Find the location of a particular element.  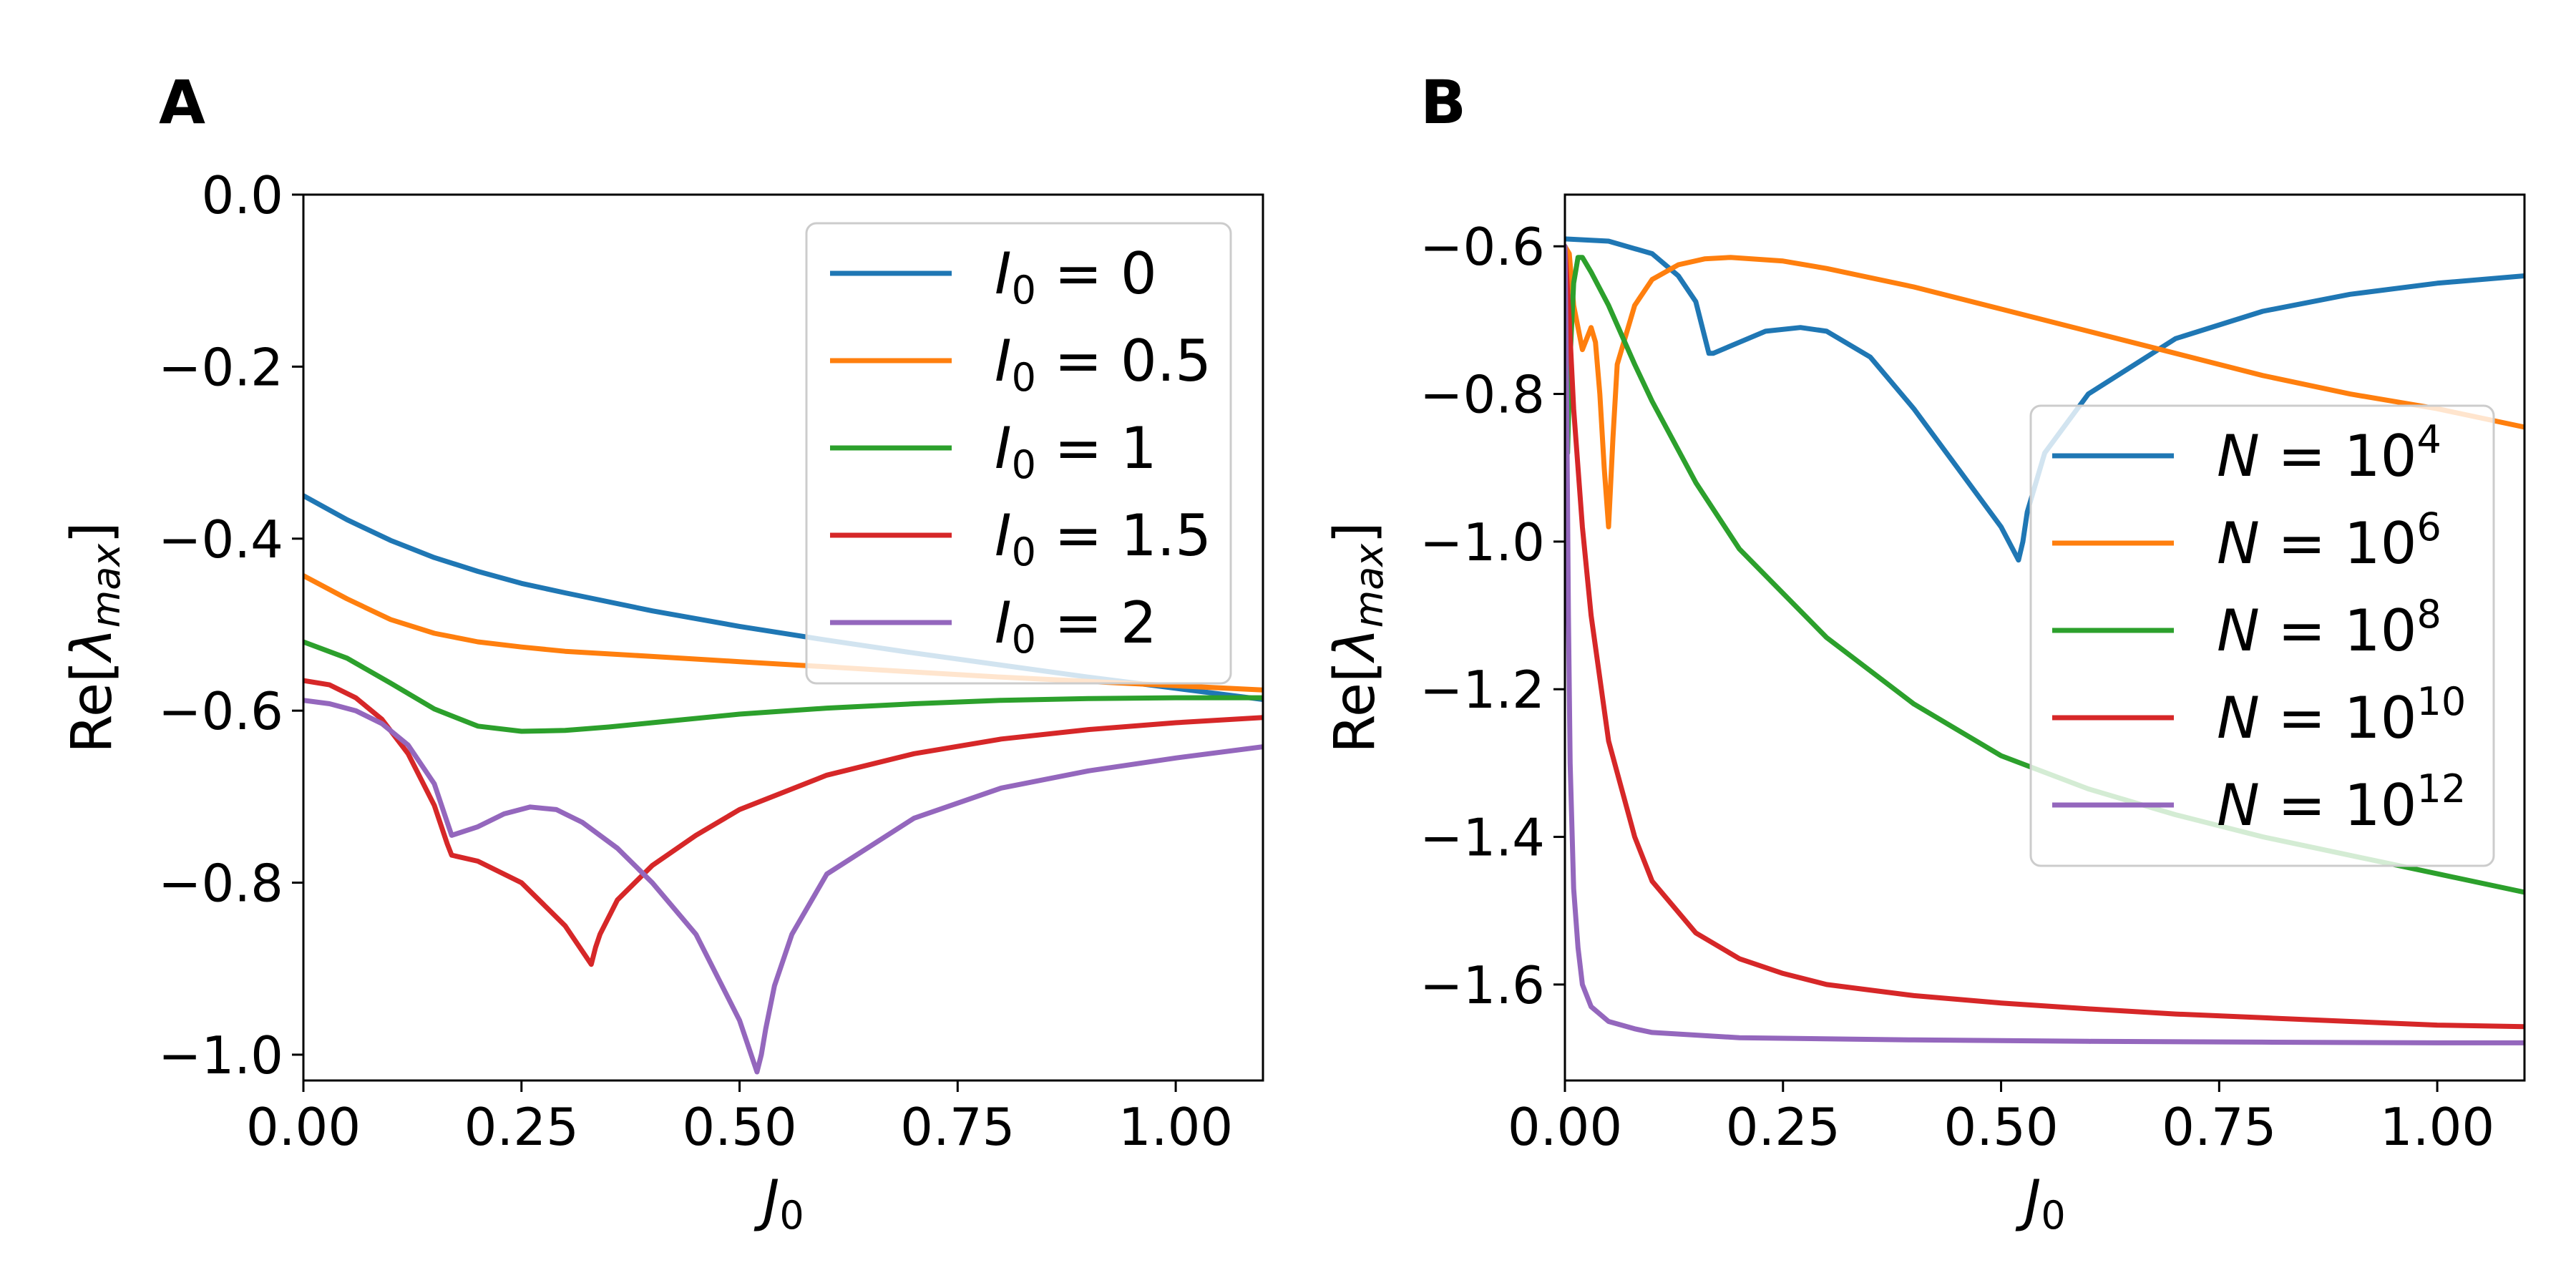

y-tick-label: −1.6 is located at coordinates (1482, 985).